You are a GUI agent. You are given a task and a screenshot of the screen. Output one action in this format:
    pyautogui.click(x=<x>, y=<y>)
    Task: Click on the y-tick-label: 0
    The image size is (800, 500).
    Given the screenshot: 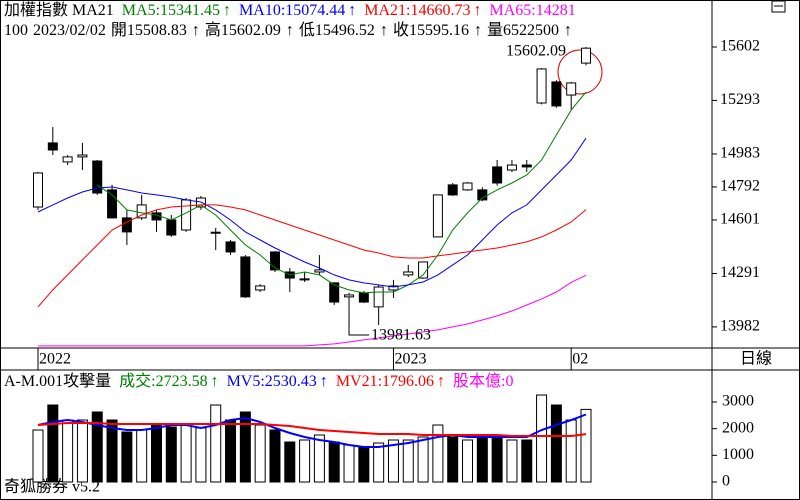 What is the action you would take?
    pyautogui.click(x=726, y=481)
    